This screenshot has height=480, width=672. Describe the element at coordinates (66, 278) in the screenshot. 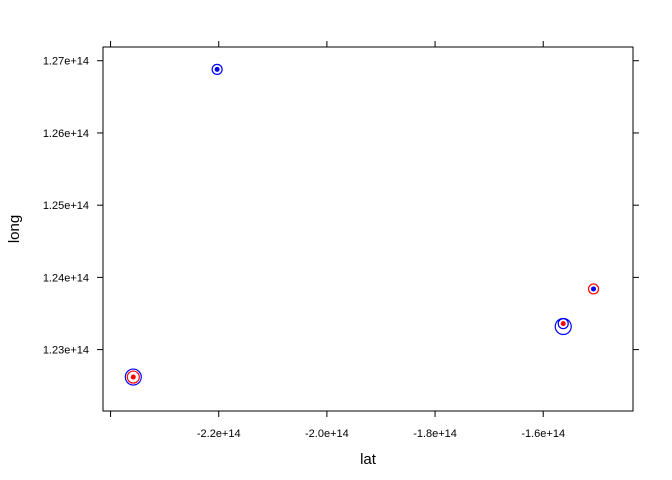

I see `y-tick-label: 1.24e+14` at that location.